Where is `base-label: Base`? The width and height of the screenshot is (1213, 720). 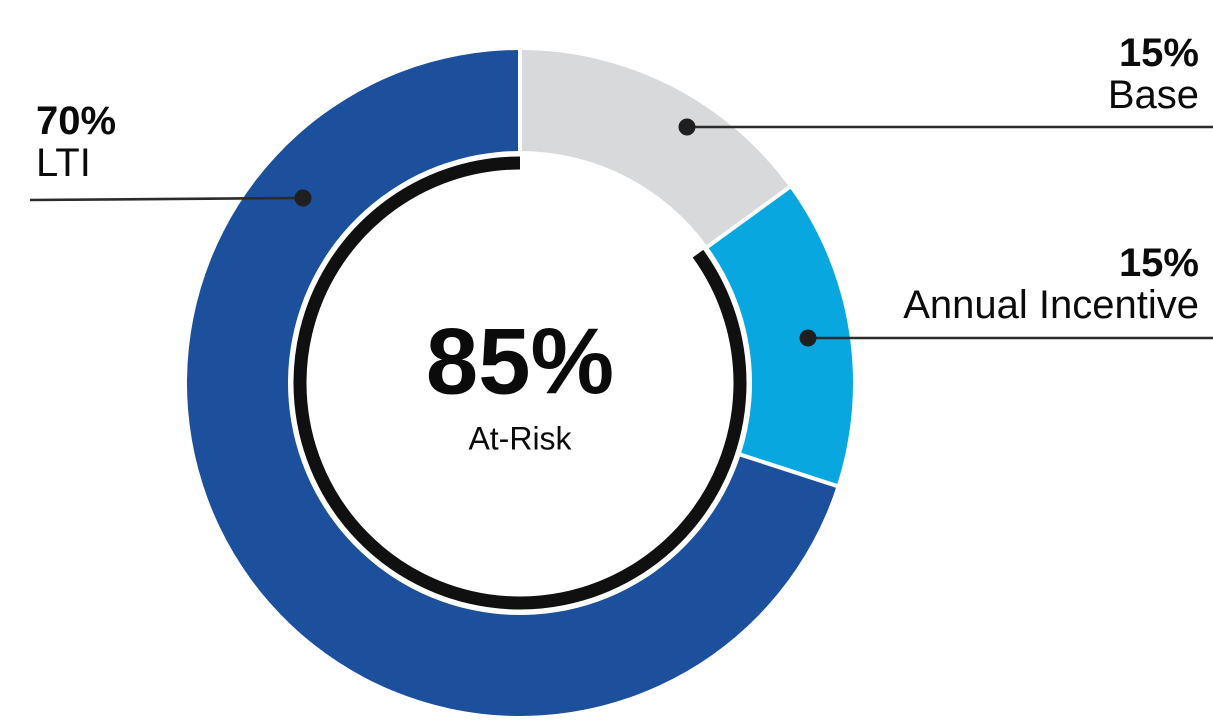
base-label: Base is located at coordinates (1153, 95).